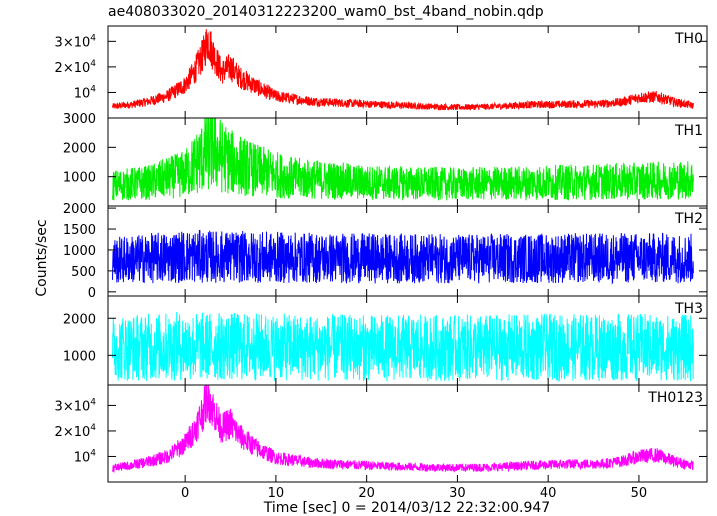  I want to click on series-line-th3, so click(403, 347).